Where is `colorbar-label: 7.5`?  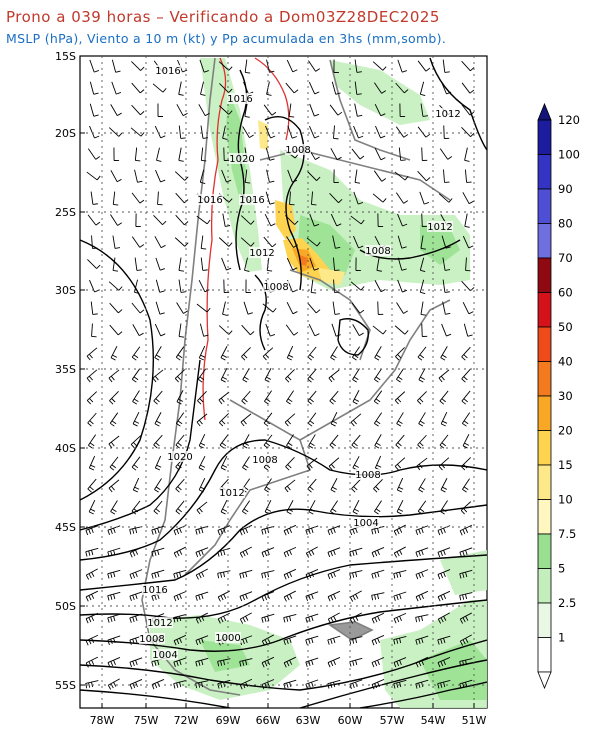 colorbar-label: 7.5 is located at coordinates (567, 534).